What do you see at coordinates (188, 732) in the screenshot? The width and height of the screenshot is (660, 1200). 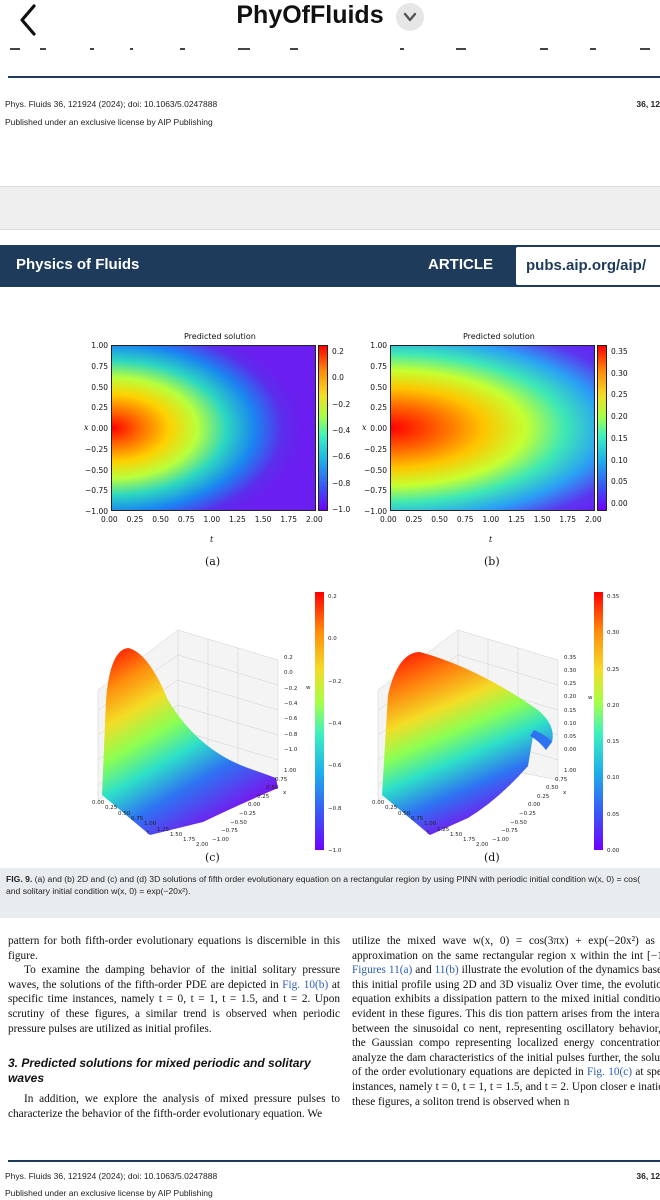 I see `surface-plot-c` at bounding box center [188, 732].